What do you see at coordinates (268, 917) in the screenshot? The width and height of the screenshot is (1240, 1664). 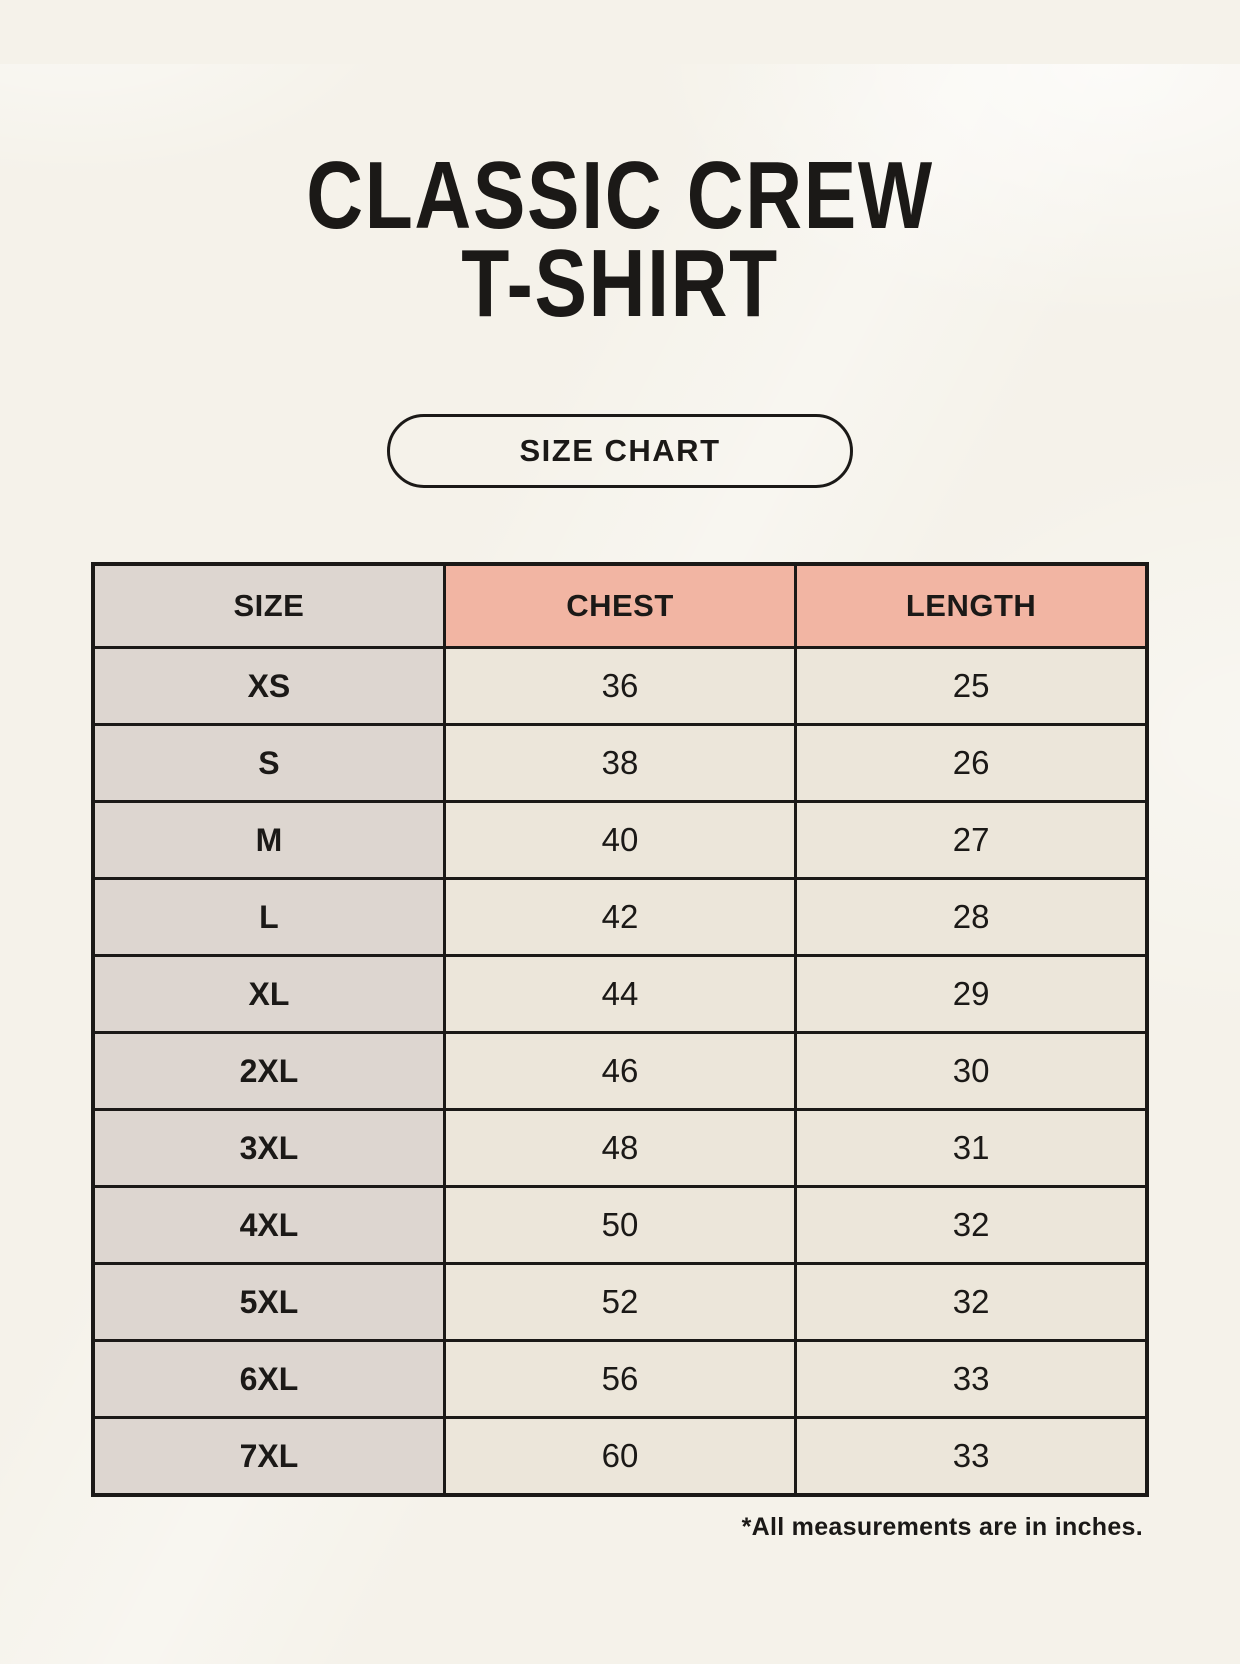 I see `size-label: L` at bounding box center [268, 917].